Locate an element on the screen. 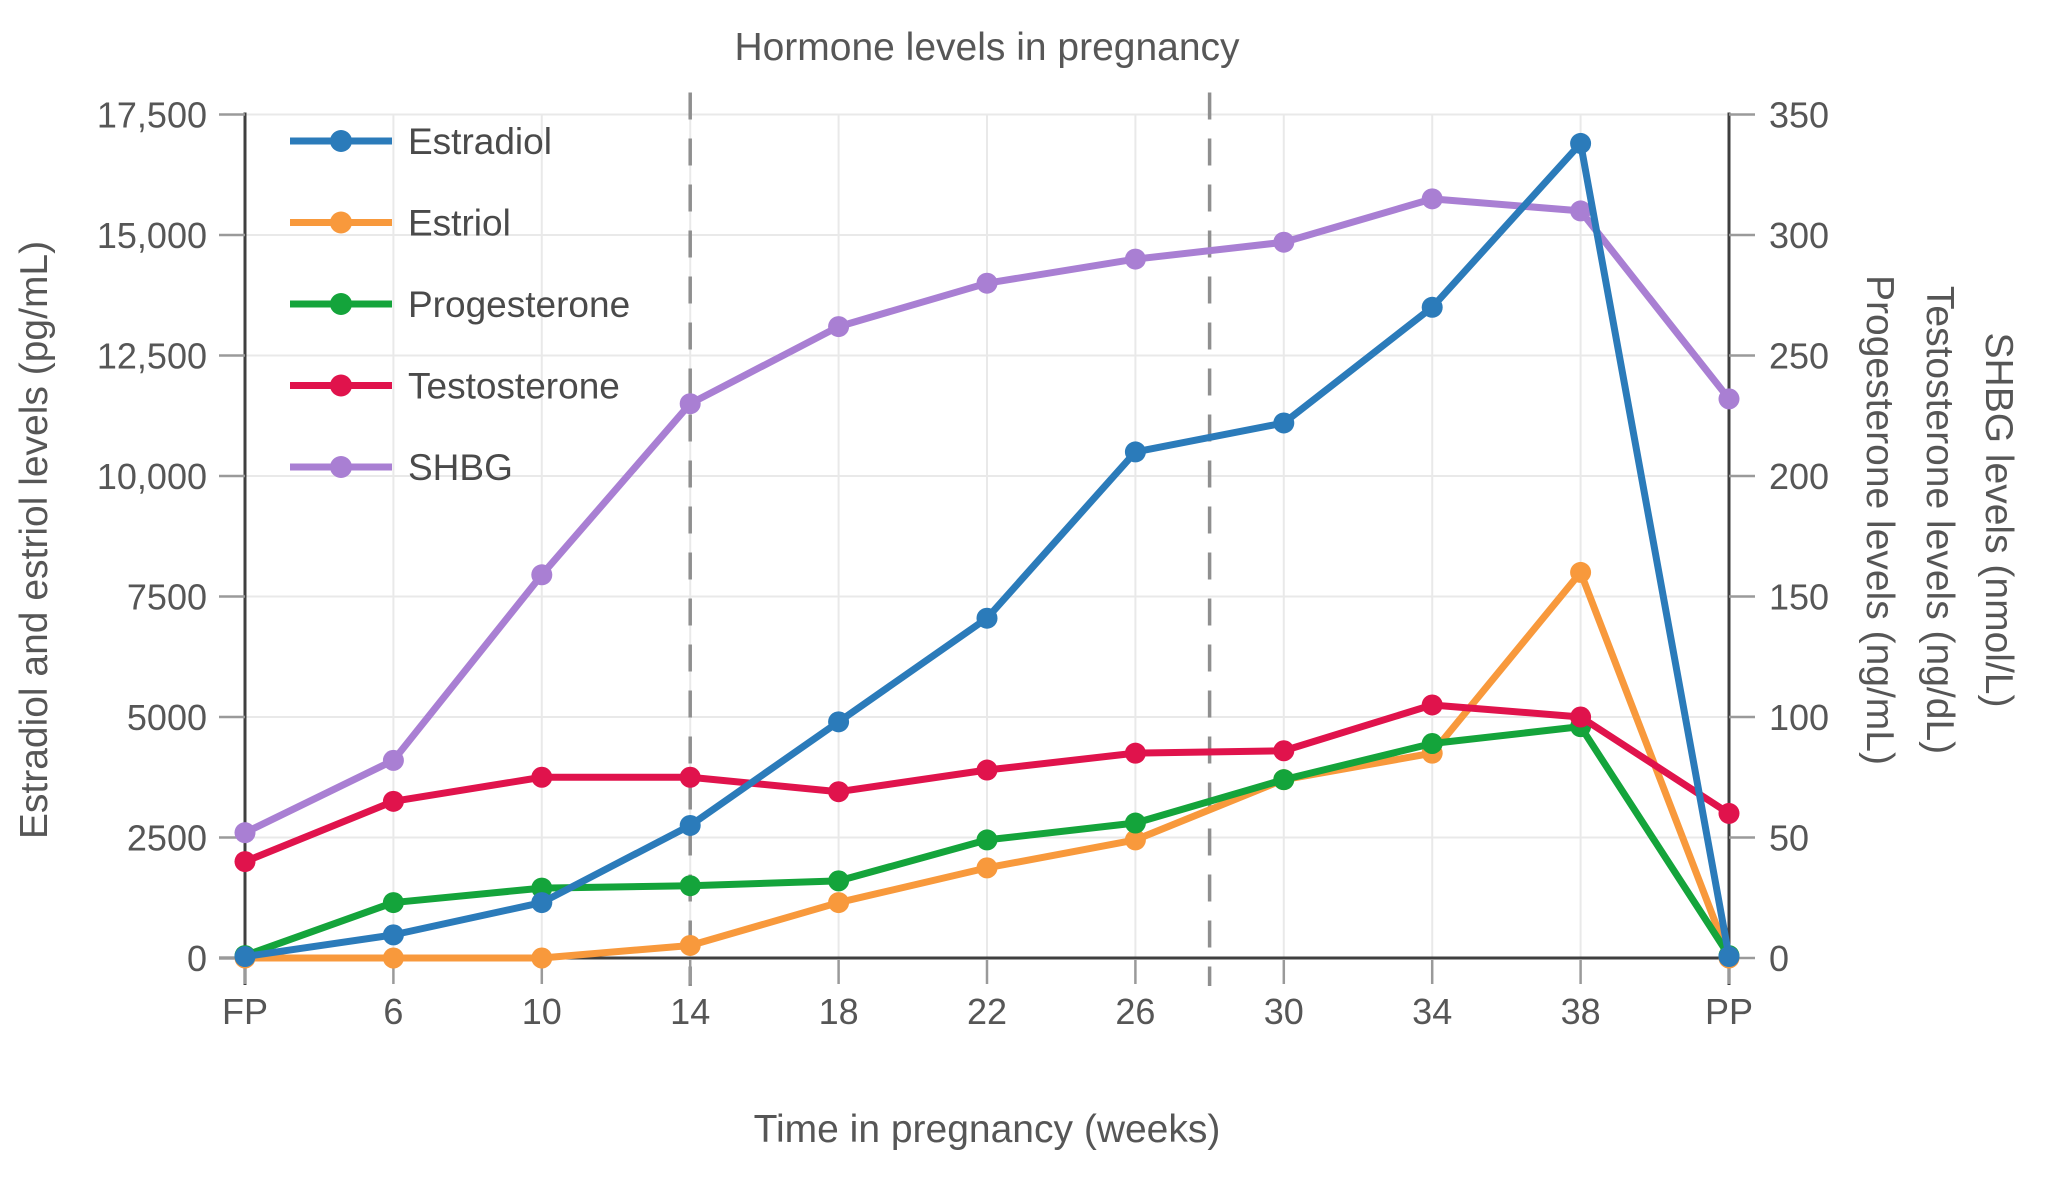 This screenshot has width=2048, height=1196. legend-item-estriol: Estriol is located at coordinates (400, 223).